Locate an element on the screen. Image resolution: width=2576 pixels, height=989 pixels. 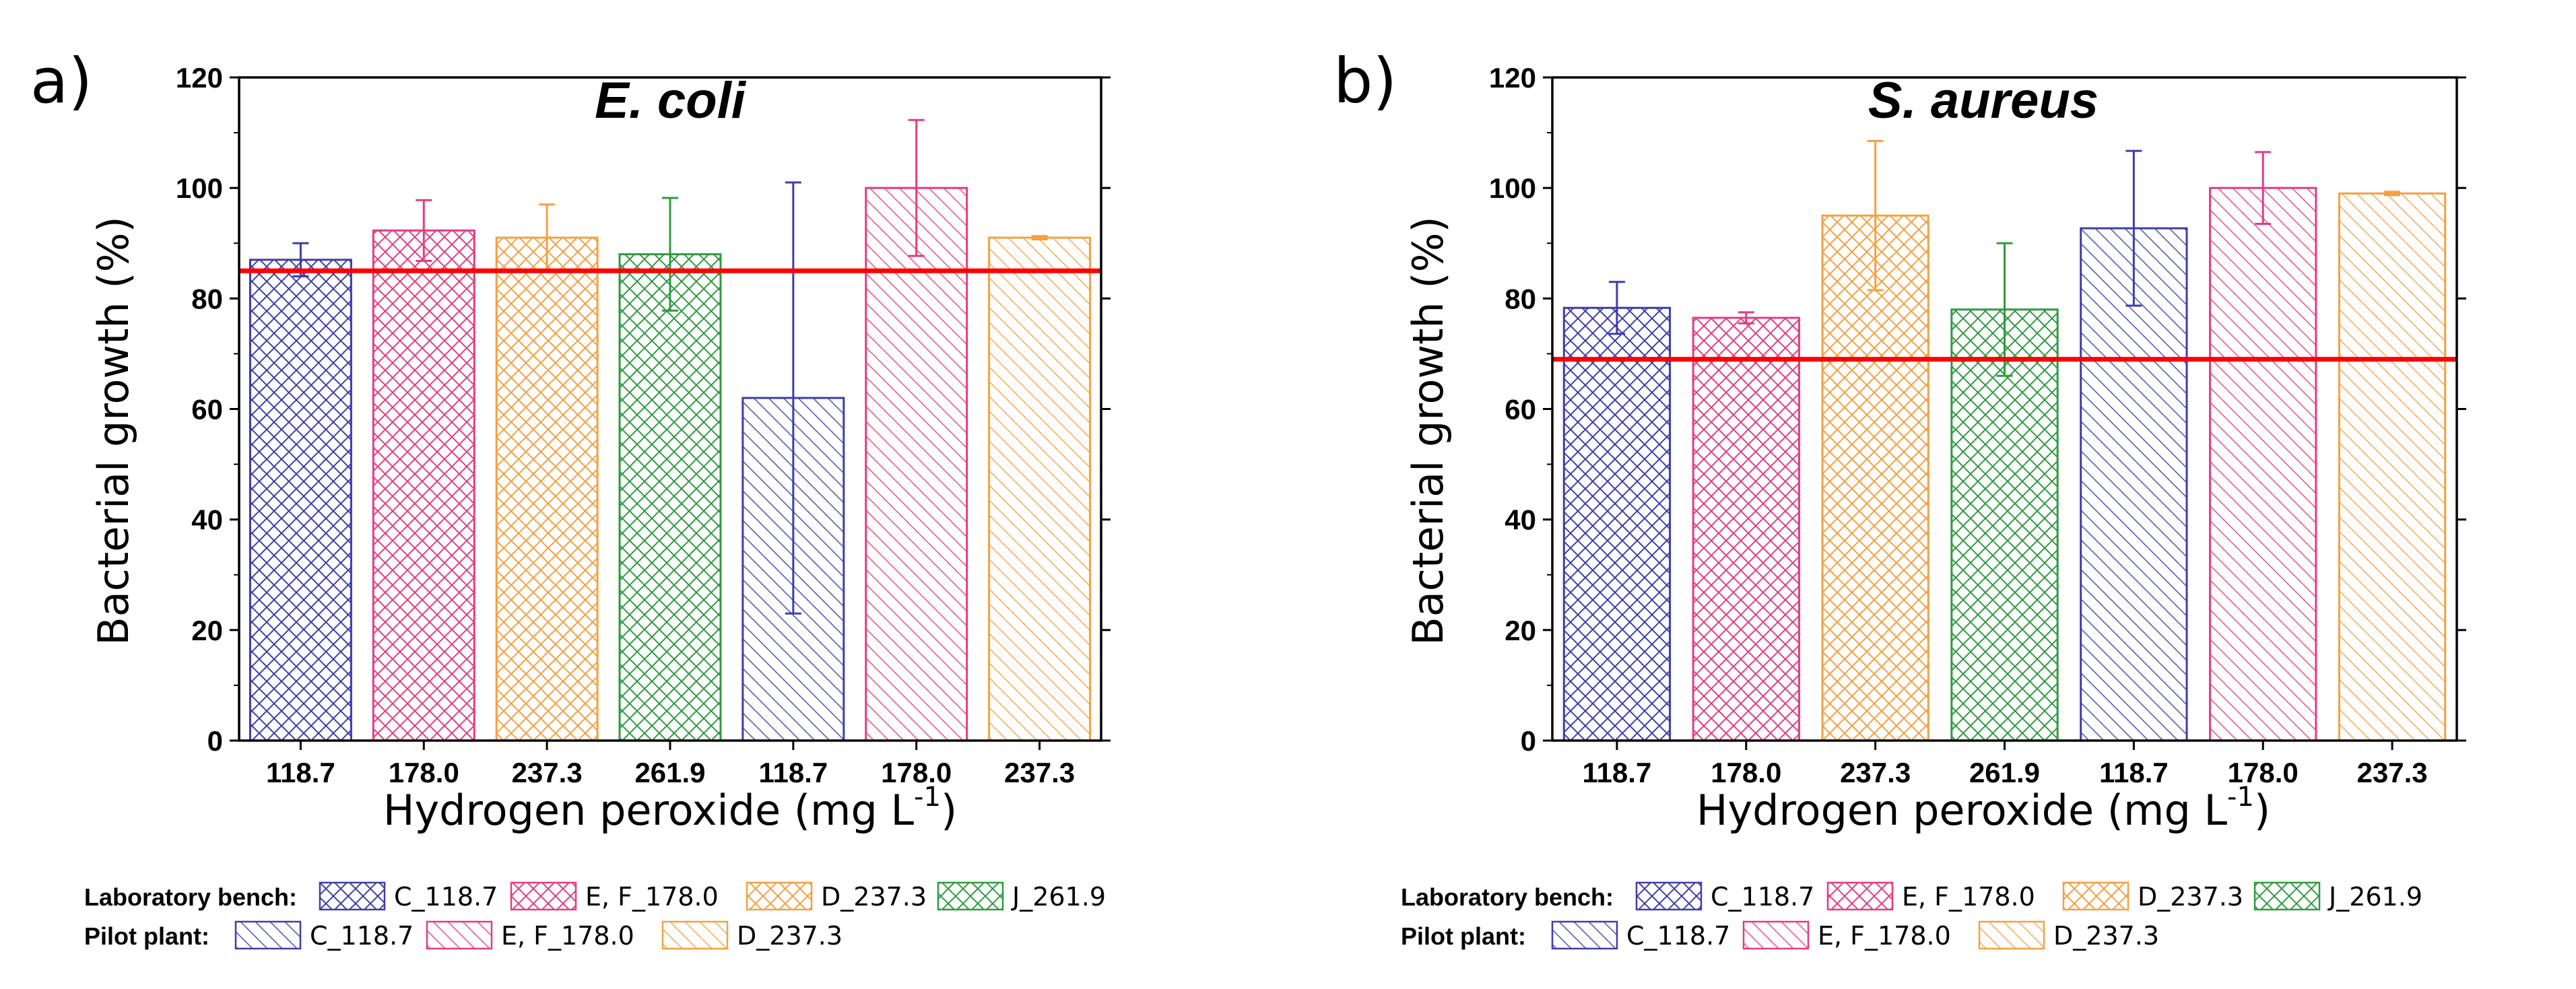
chart-title: E. coli is located at coordinates (671, 100).